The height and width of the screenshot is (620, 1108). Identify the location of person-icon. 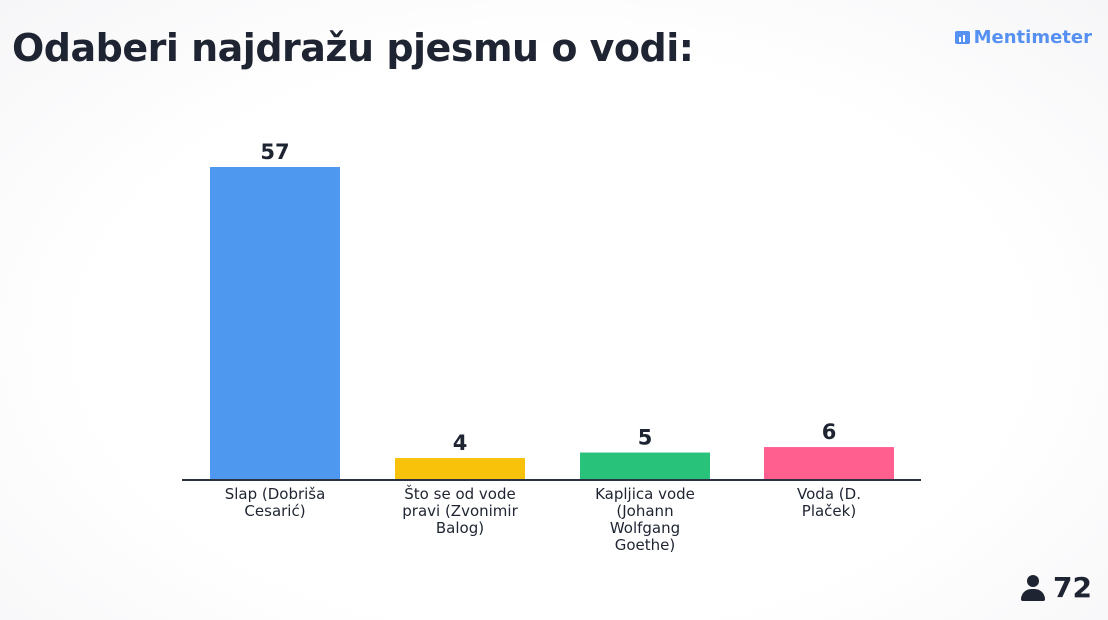
(1033, 587).